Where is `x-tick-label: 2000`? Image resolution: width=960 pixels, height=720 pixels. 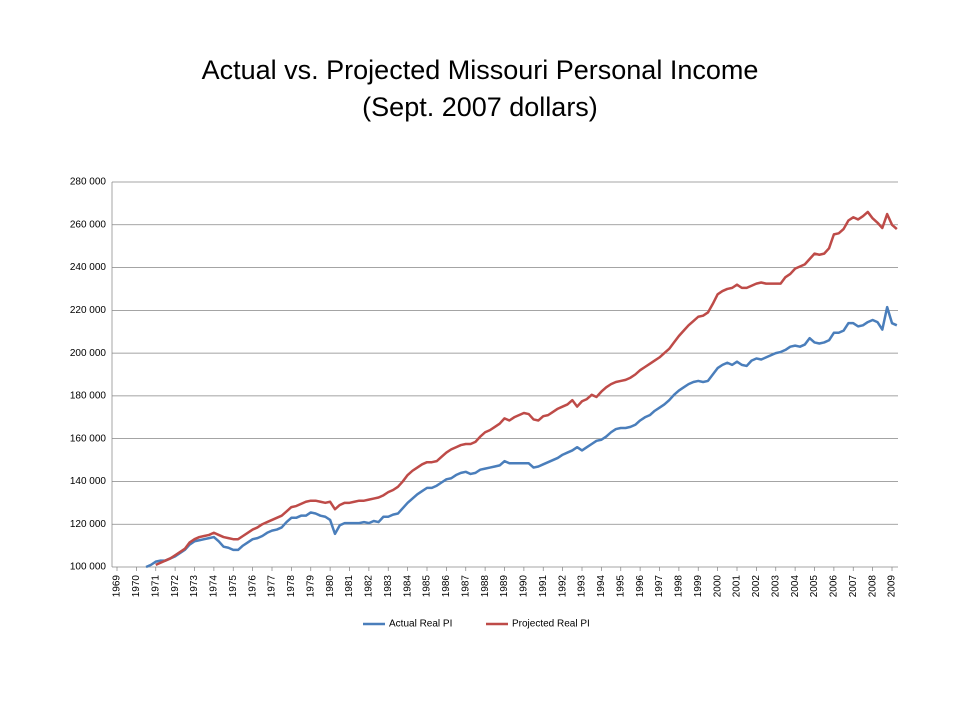
x-tick-label: 2000 is located at coordinates (717, 586).